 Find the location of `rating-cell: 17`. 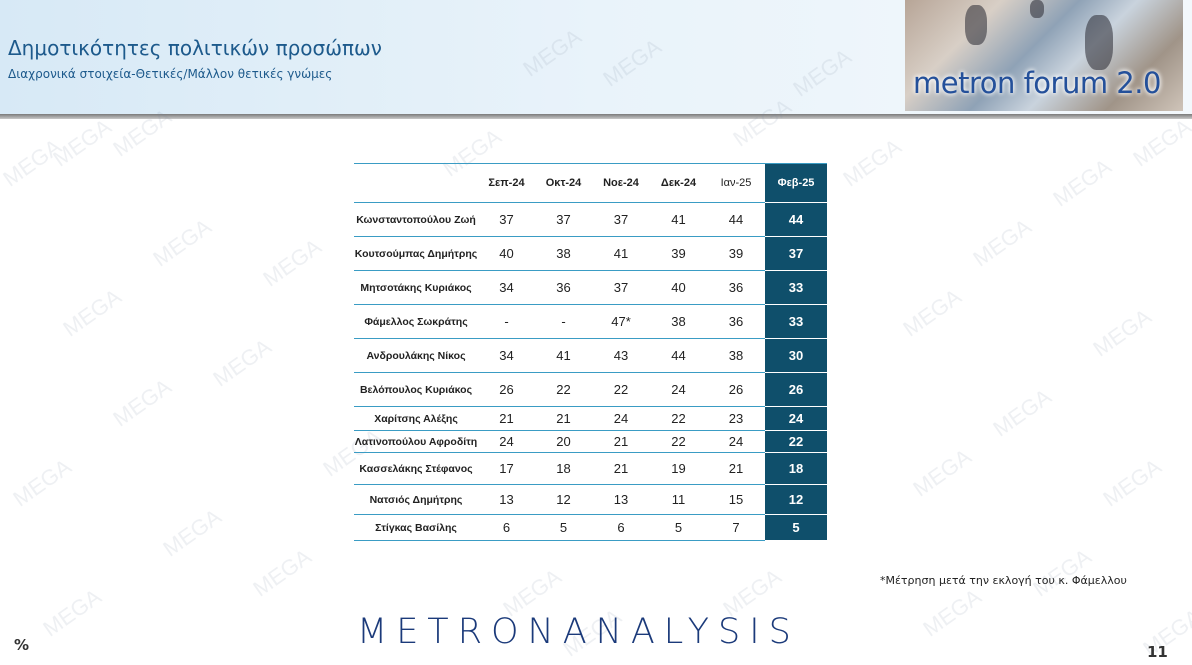

rating-cell: 17 is located at coordinates (506, 468).